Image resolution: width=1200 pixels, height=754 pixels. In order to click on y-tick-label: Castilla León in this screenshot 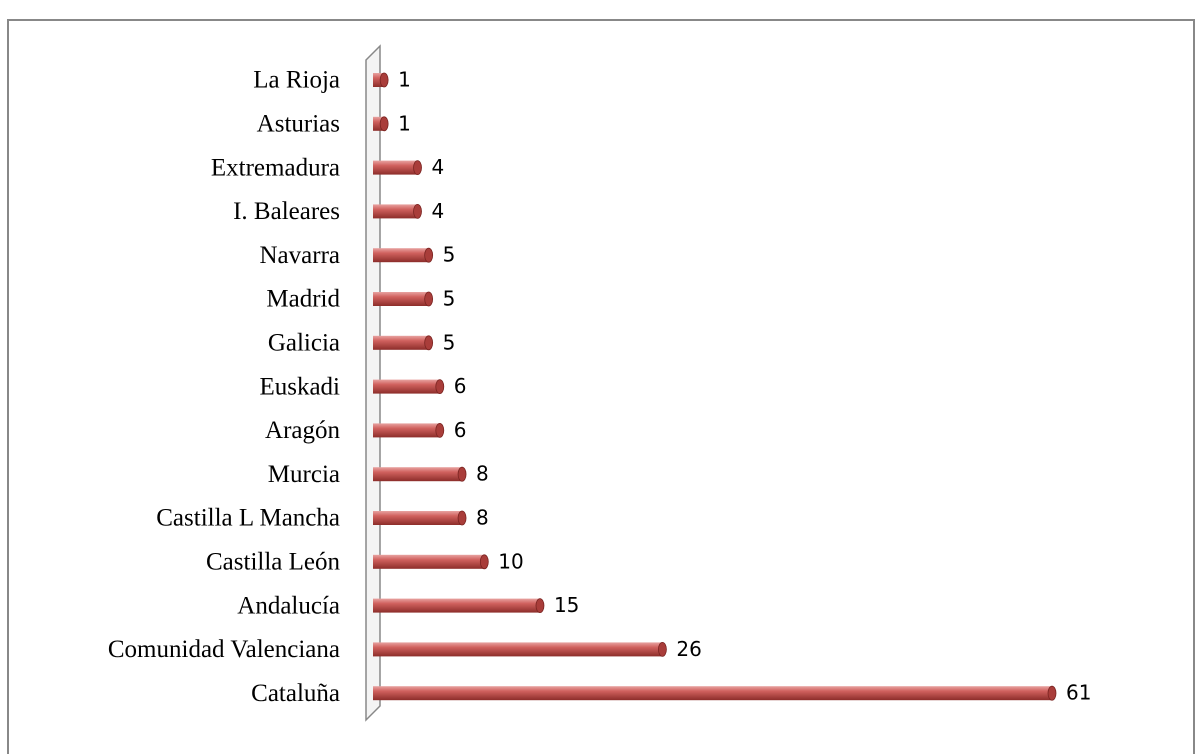, I will do `click(273, 562)`.